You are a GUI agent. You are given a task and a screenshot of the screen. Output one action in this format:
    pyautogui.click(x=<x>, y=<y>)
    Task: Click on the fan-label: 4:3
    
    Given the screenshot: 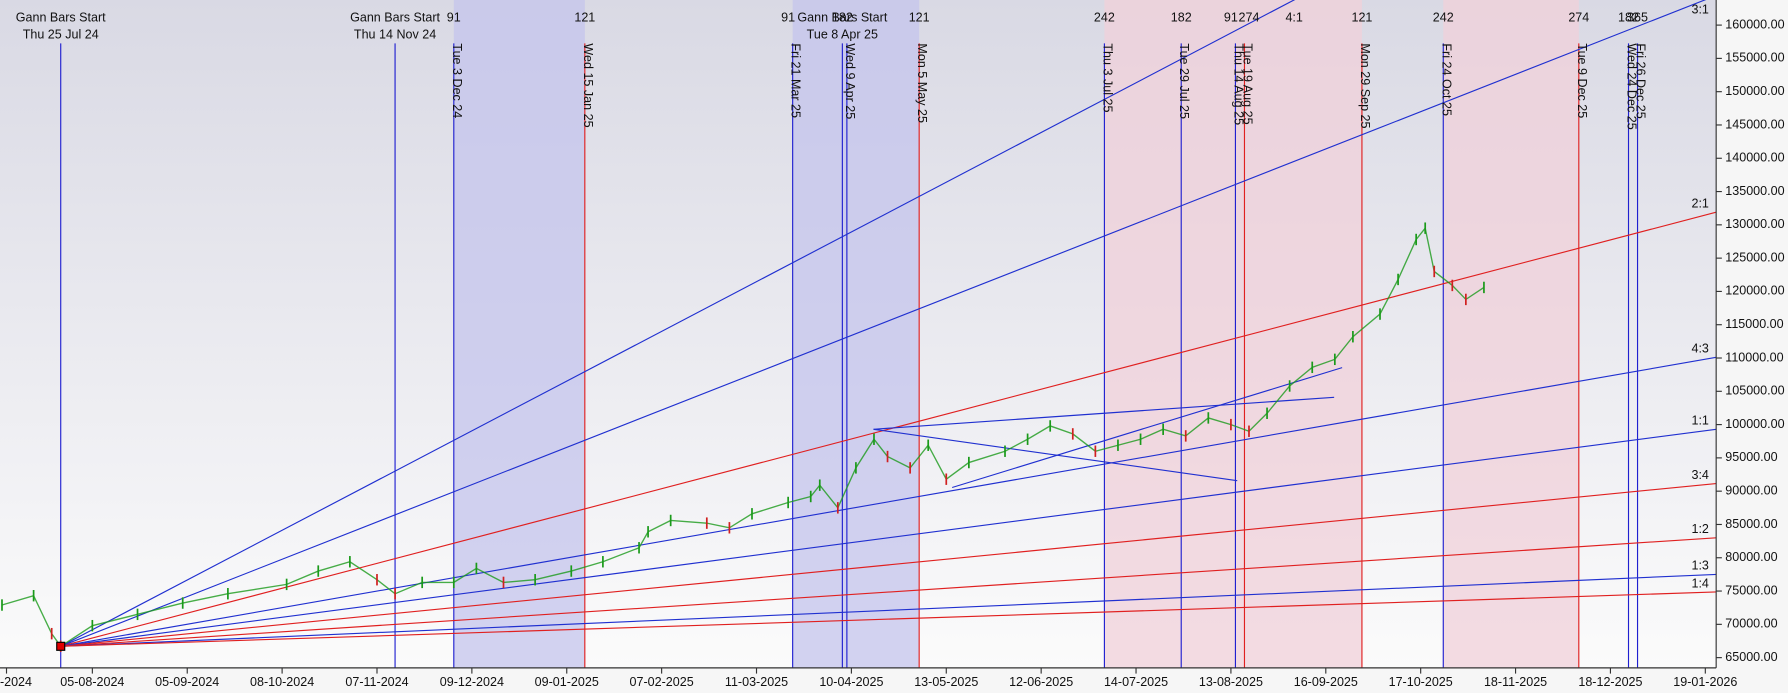 What is the action you would take?
    pyautogui.click(x=1699, y=349)
    